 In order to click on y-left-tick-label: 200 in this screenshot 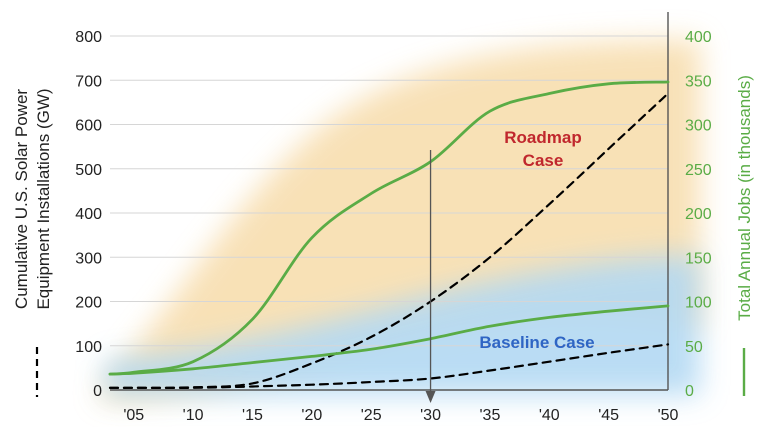, I will do `click(88, 303)`.